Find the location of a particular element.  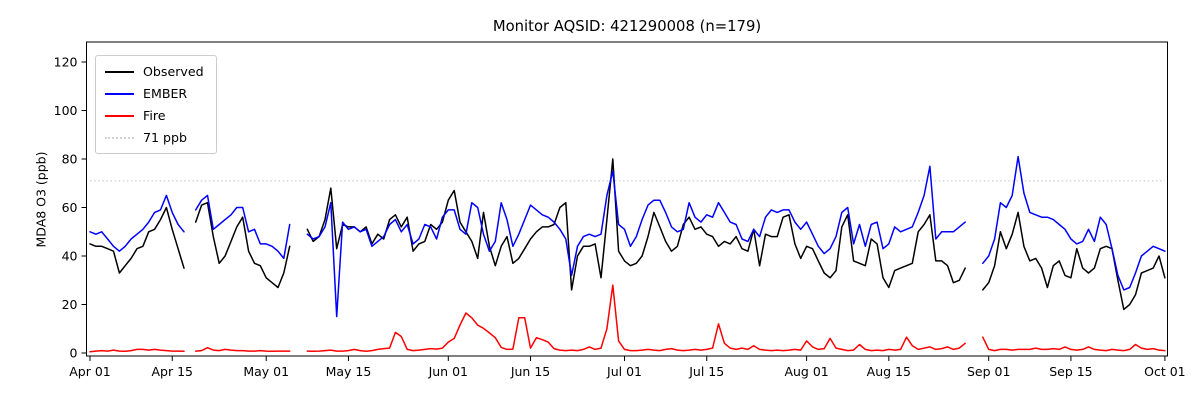

x-tick-label: Aug 15 is located at coordinates (889, 371).